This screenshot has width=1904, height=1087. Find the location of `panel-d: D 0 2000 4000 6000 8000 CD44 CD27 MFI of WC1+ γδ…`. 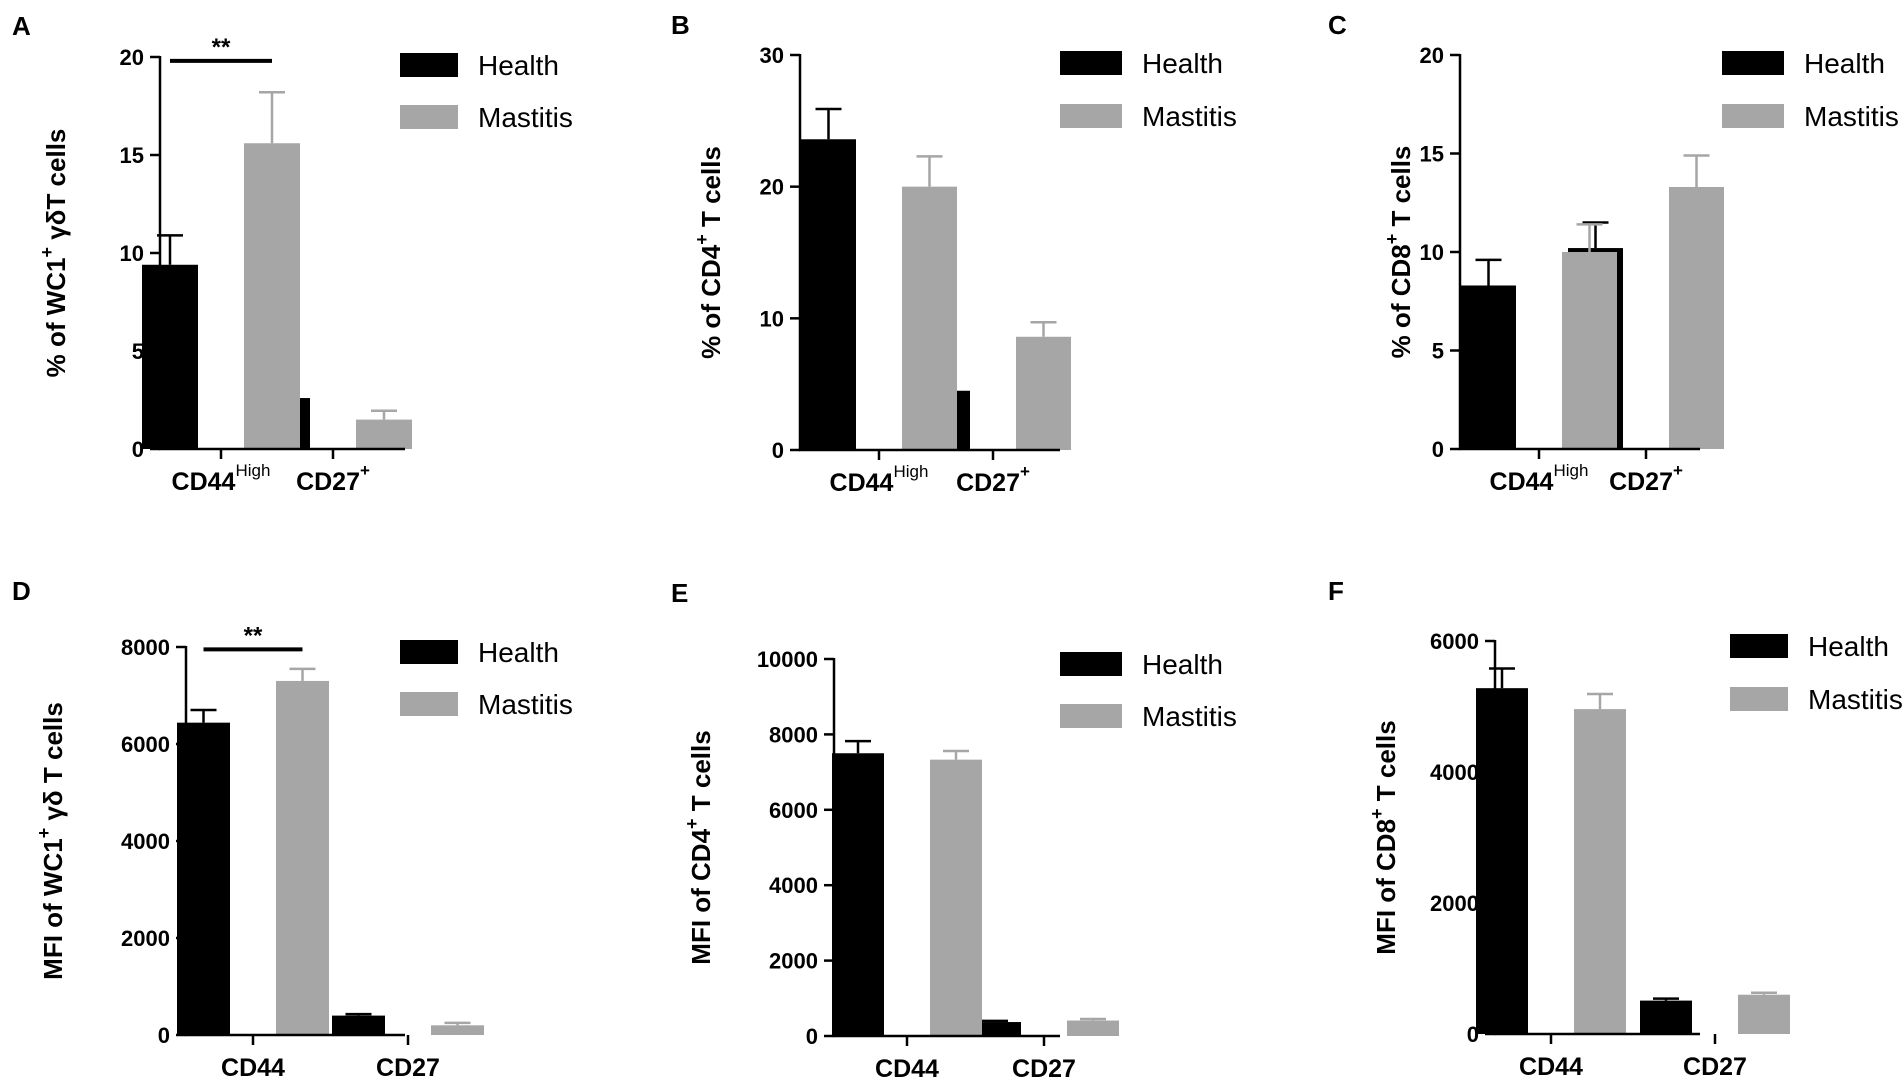

panel-d: D 0 2000 4000 6000 8000 CD44 CD27 MFI of WC1+ γδ… is located at coordinates (292, 829).